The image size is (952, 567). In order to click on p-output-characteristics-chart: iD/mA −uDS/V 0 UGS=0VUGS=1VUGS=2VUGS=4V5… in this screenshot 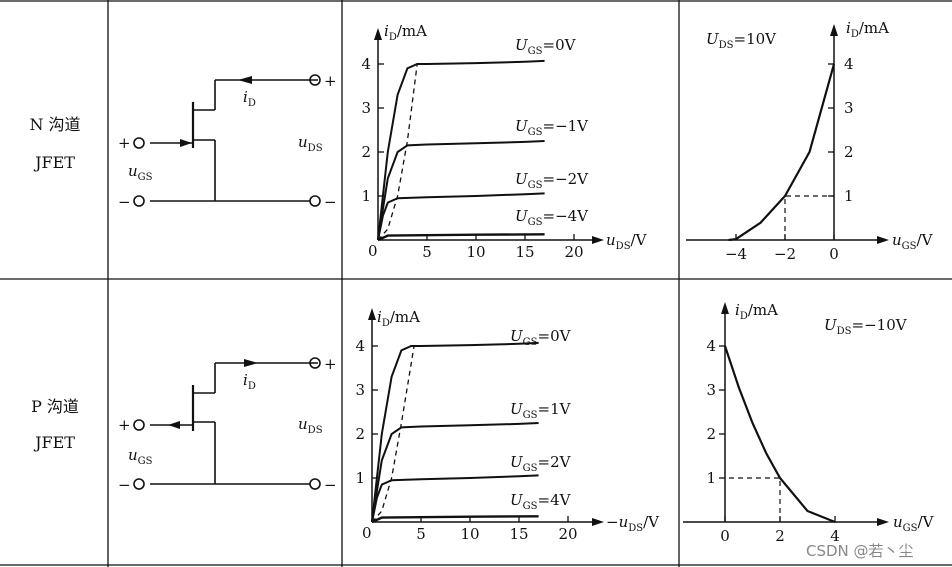, I will do `click(507, 425)`.